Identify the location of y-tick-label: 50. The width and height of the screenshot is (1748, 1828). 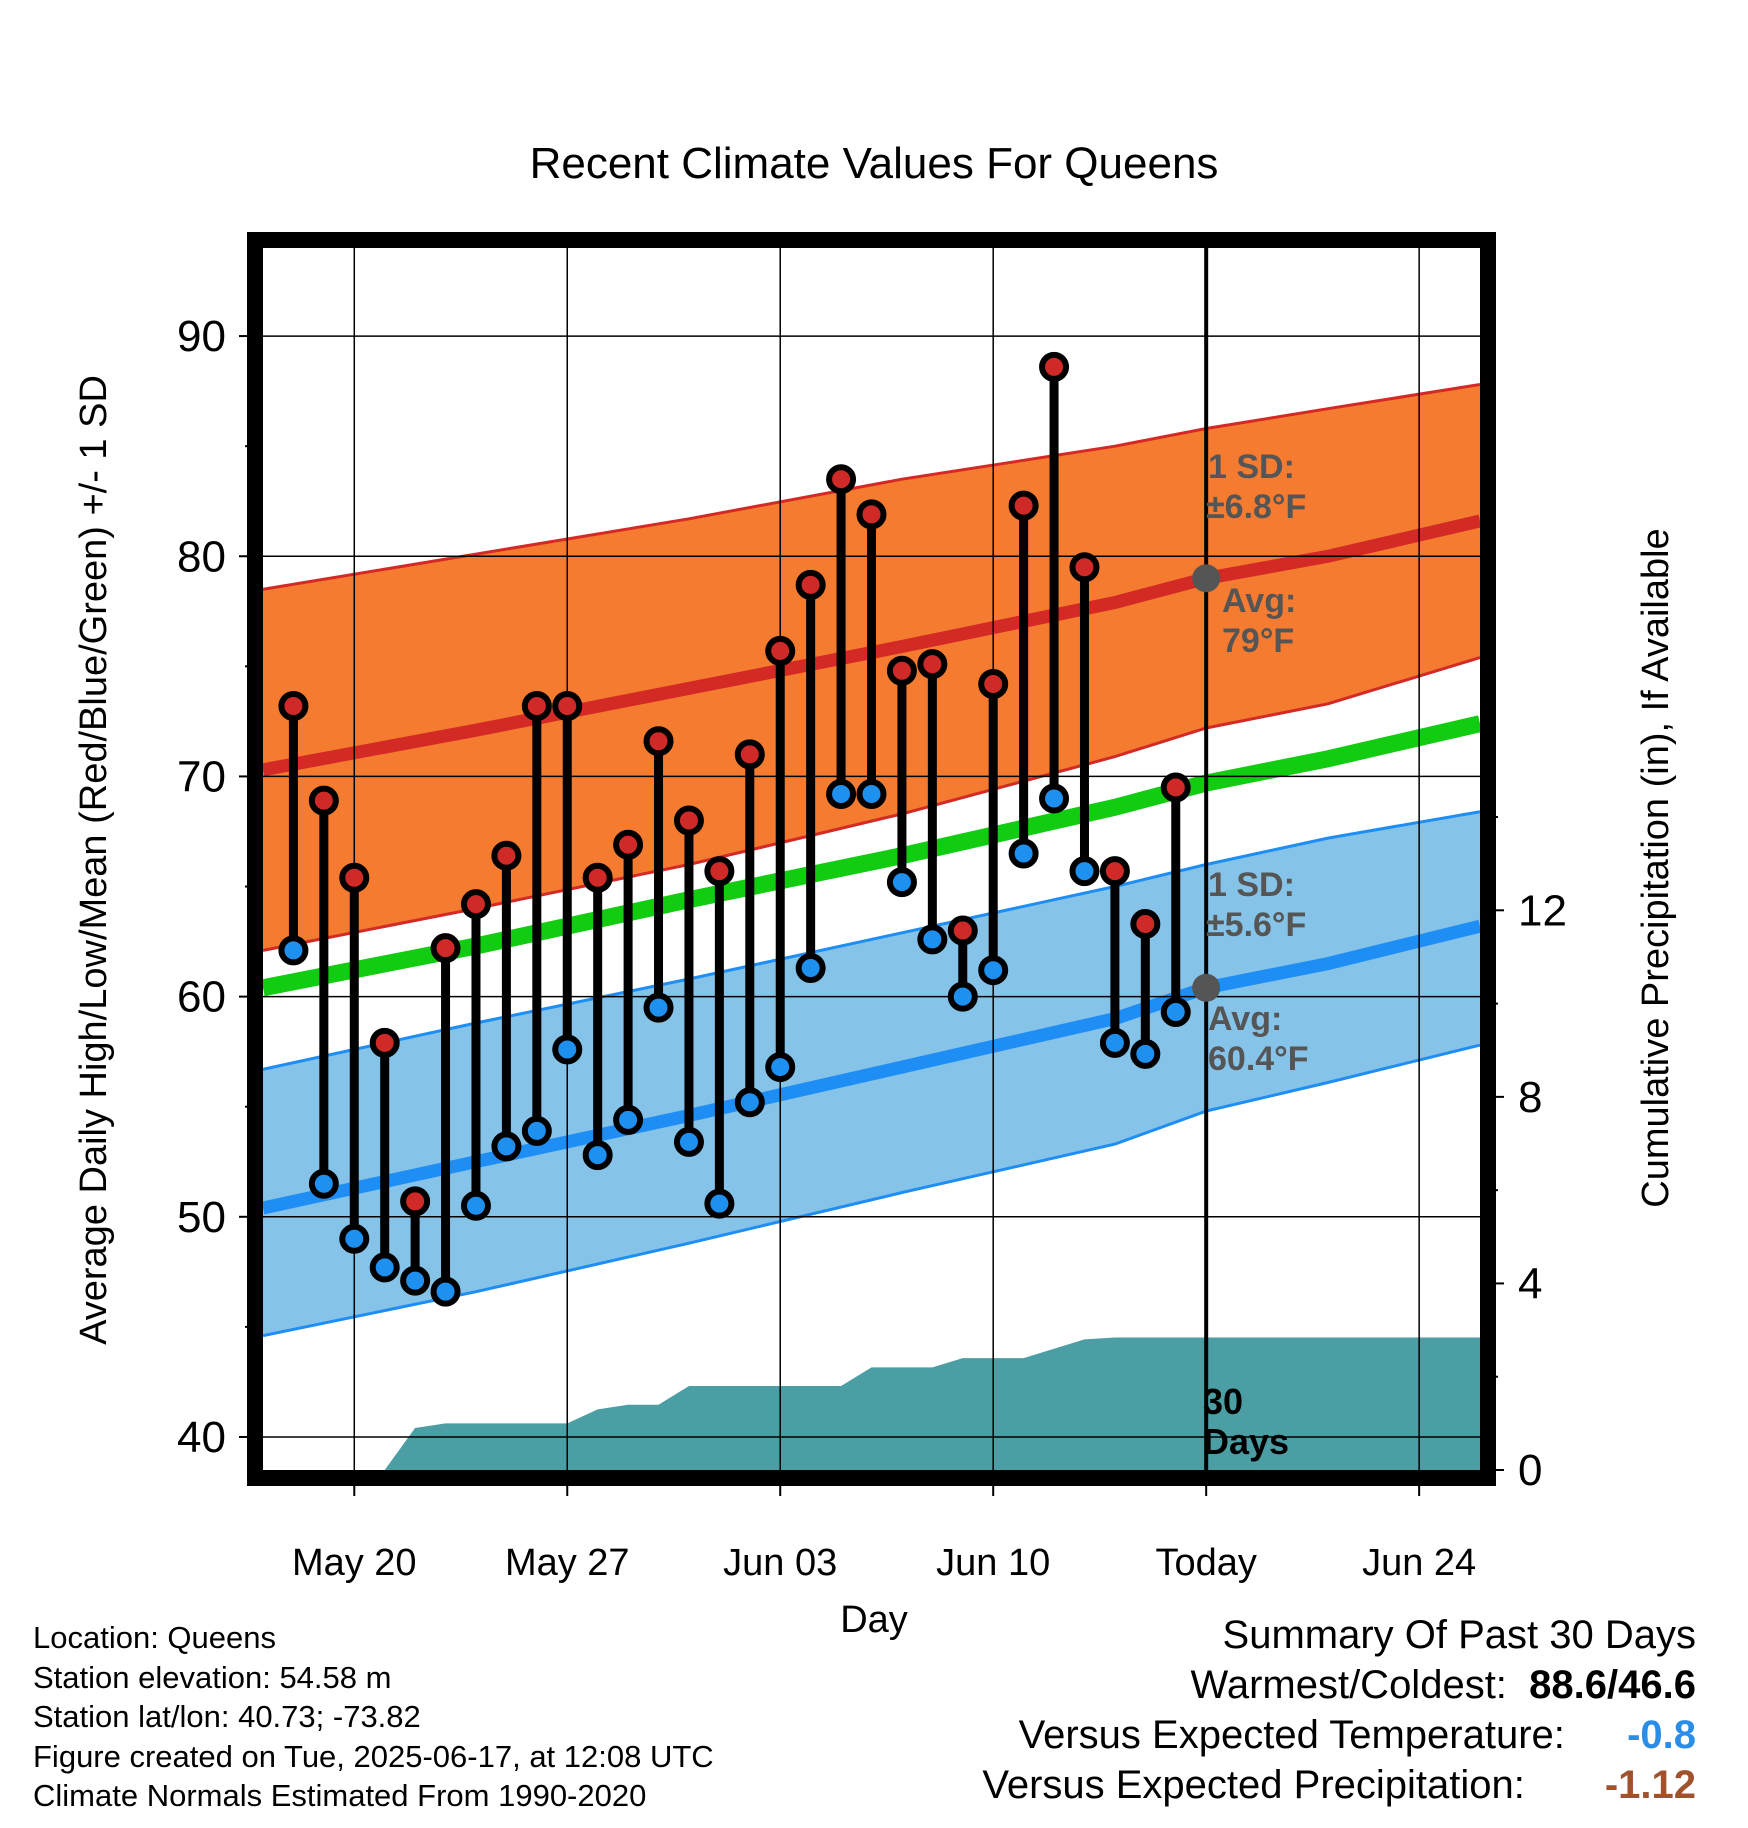
(201, 1217).